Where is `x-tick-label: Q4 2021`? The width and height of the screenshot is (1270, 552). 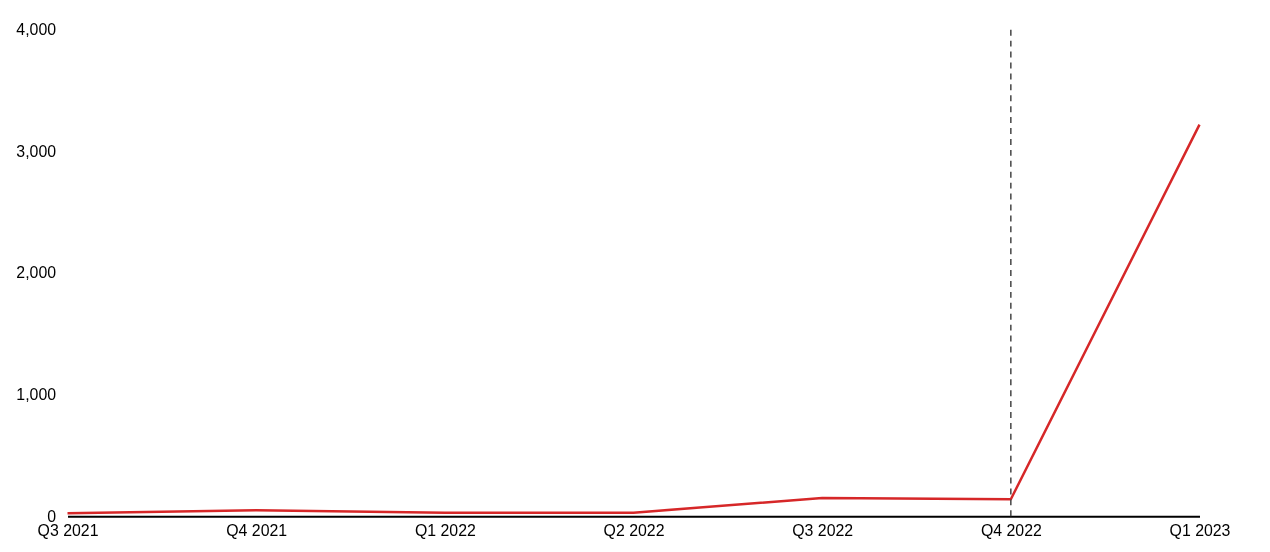 x-tick-label: Q4 2021 is located at coordinates (257, 530).